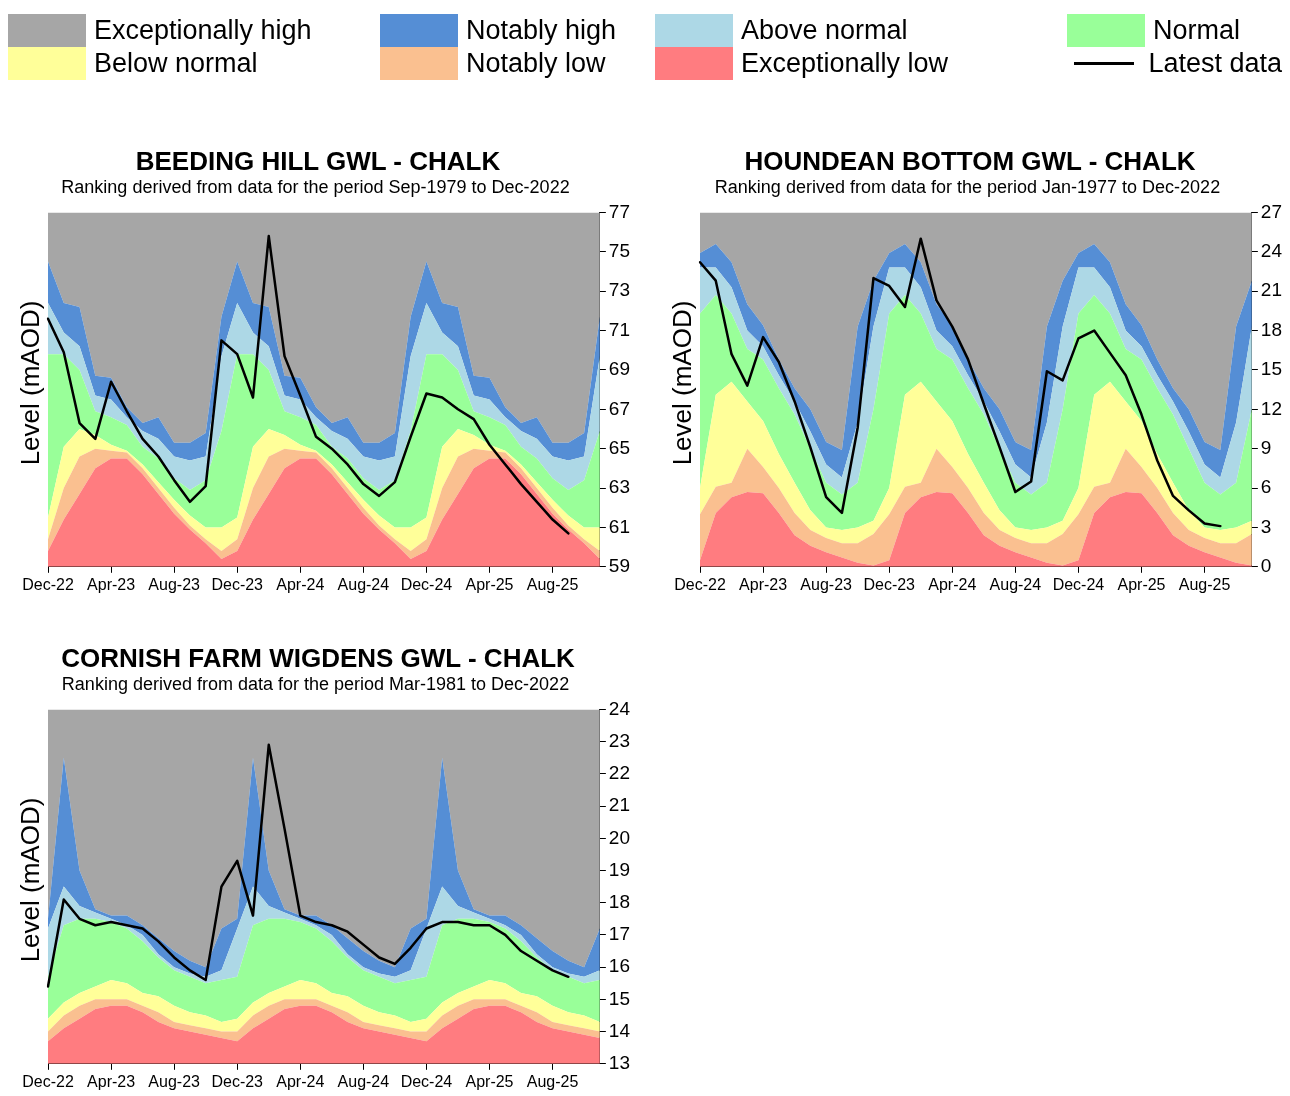 The image size is (1290, 1096). What do you see at coordinates (619, 566) in the screenshot?
I see `y-tick-label: 59` at bounding box center [619, 566].